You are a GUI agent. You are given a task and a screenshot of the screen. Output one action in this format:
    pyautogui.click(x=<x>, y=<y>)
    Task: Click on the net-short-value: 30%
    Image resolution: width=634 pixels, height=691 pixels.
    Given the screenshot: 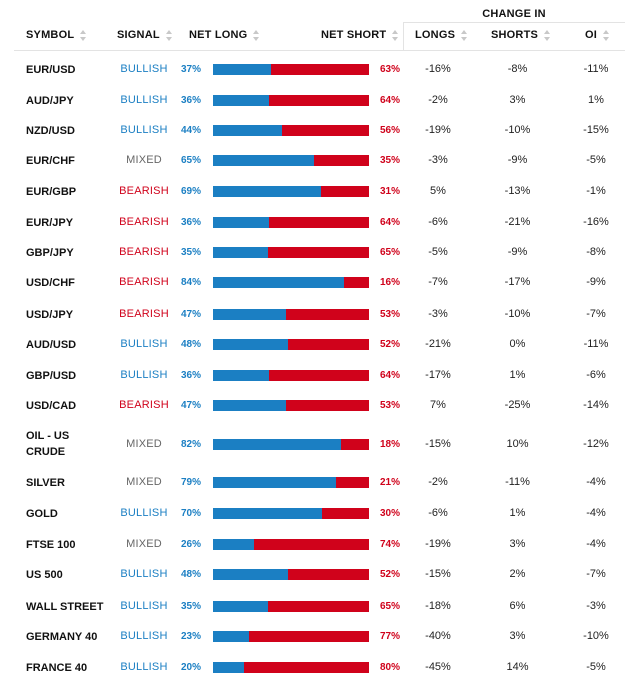 What is the action you would take?
    pyautogui.click(x=389, y=513)
    